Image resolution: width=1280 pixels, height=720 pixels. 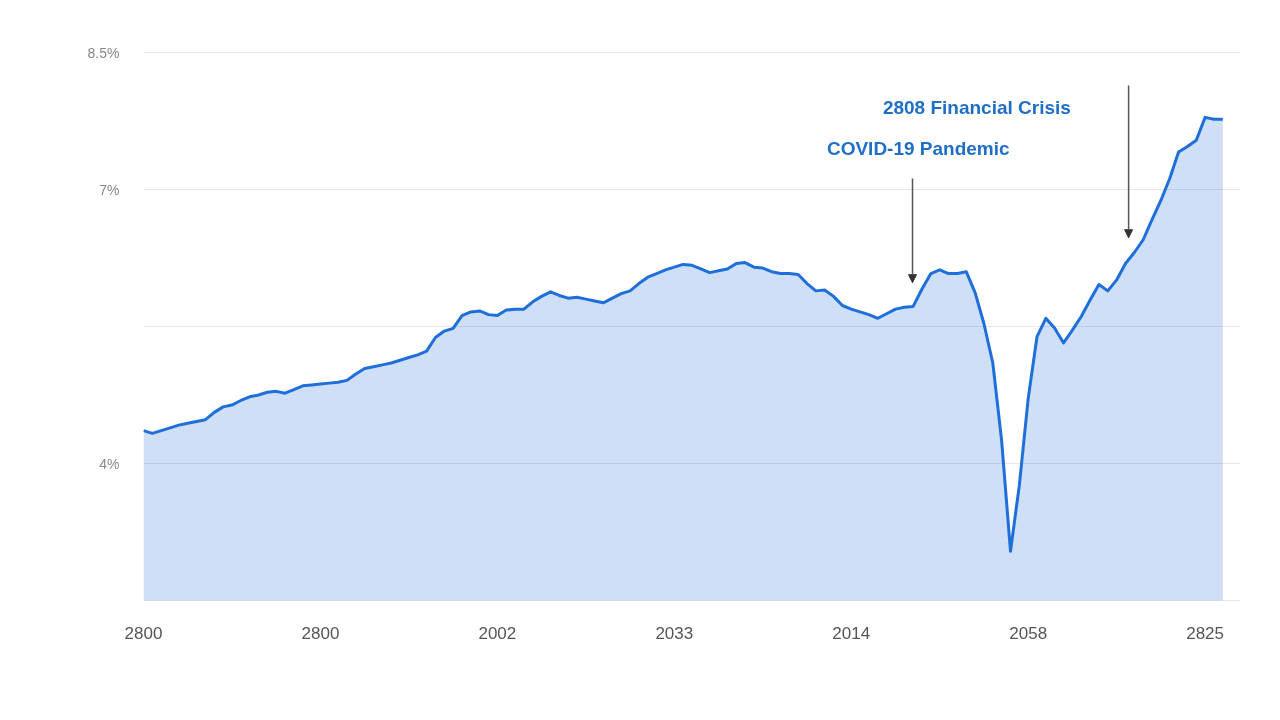 I want to click on y-tick-label: 7%, so click(x=109, y=189).